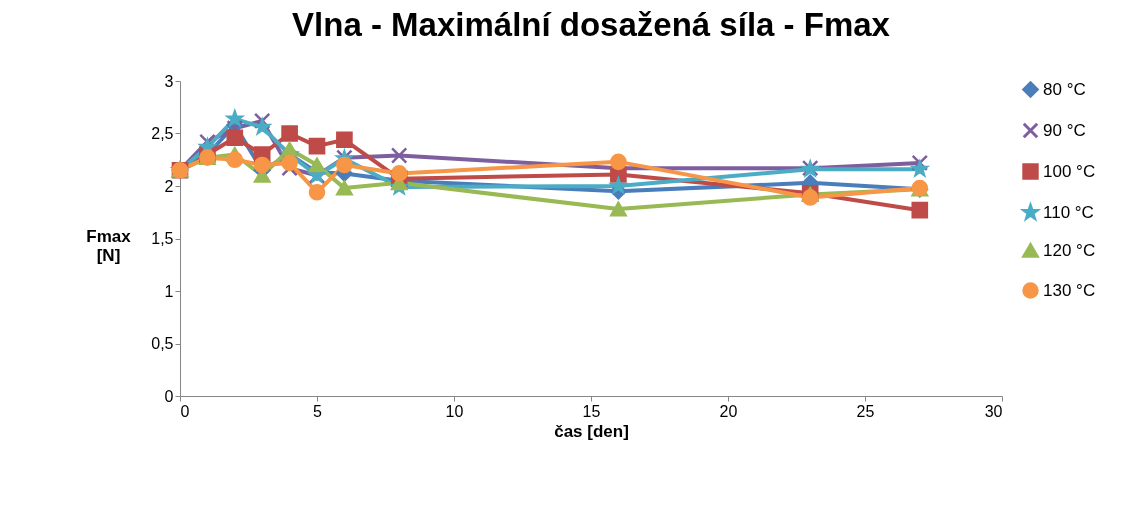  I want to click on y-tick-label: 2, so click(169, 186).